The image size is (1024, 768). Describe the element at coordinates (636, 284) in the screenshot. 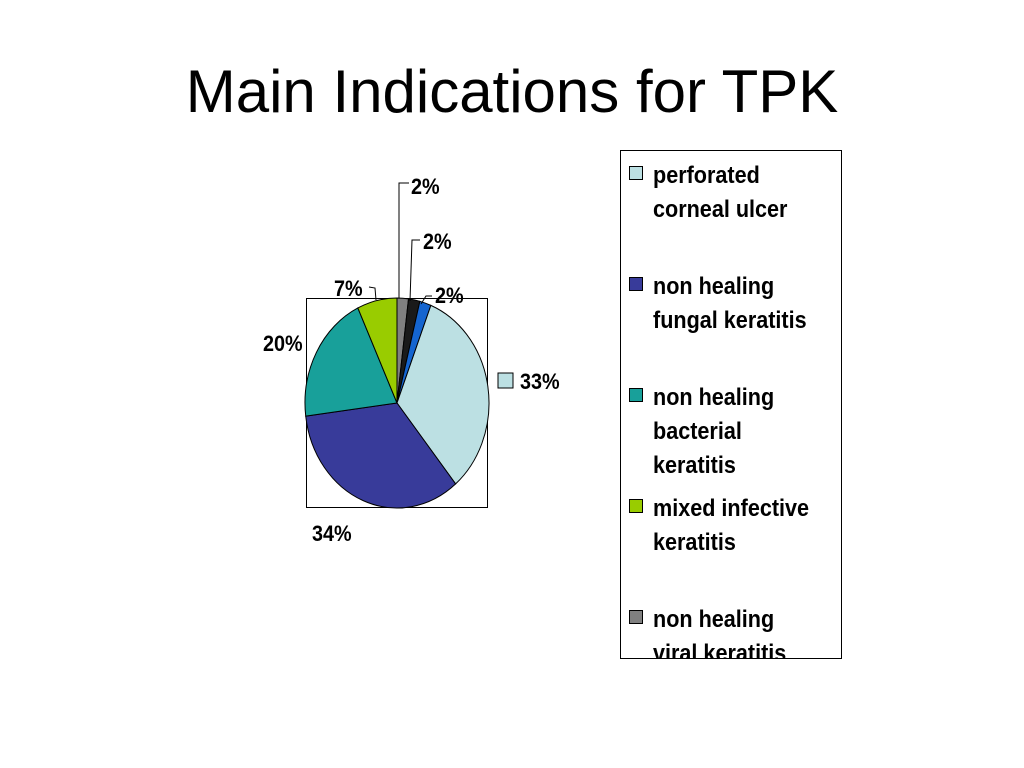

I see `legend-swatch-fungal` at that location.